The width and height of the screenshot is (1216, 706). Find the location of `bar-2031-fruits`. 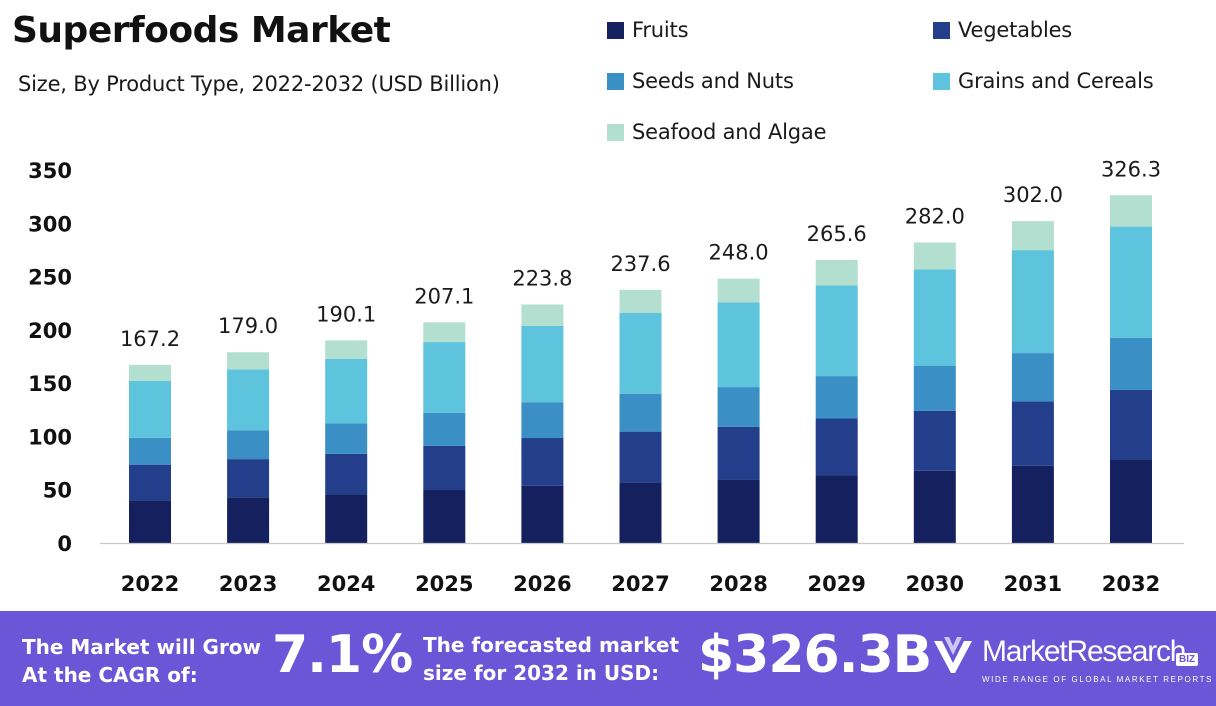

bar-2031-fruits is located at coordinates (1032, 504).